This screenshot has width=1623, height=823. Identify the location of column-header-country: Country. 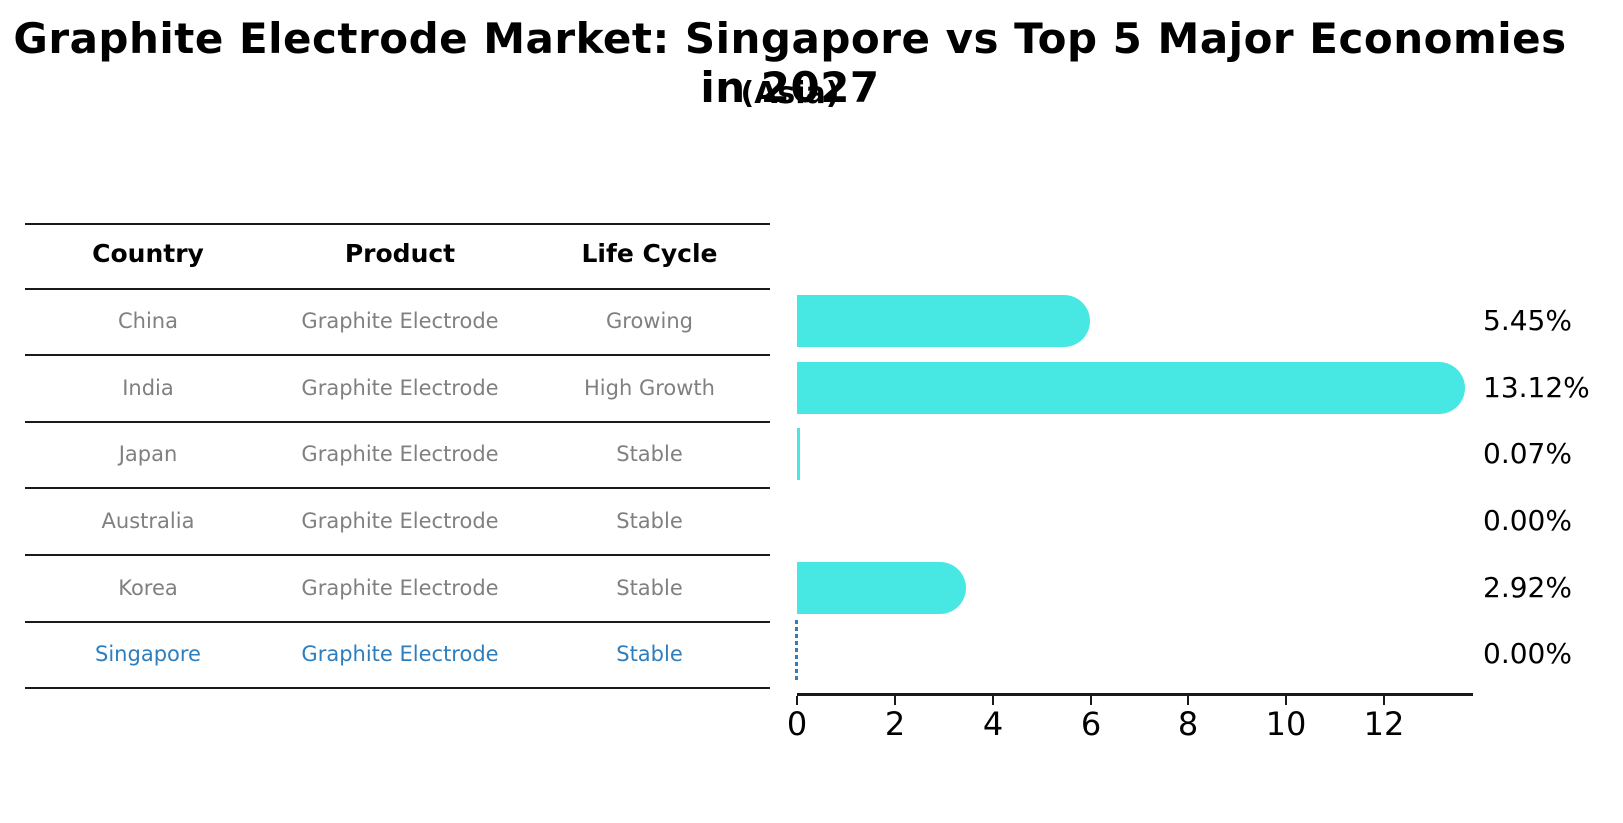
(148, 253).